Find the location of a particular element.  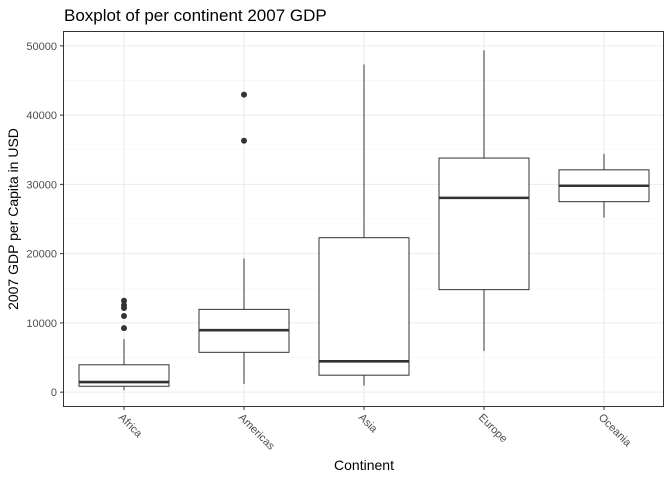

box-africa is located at coordinates (124, 344).